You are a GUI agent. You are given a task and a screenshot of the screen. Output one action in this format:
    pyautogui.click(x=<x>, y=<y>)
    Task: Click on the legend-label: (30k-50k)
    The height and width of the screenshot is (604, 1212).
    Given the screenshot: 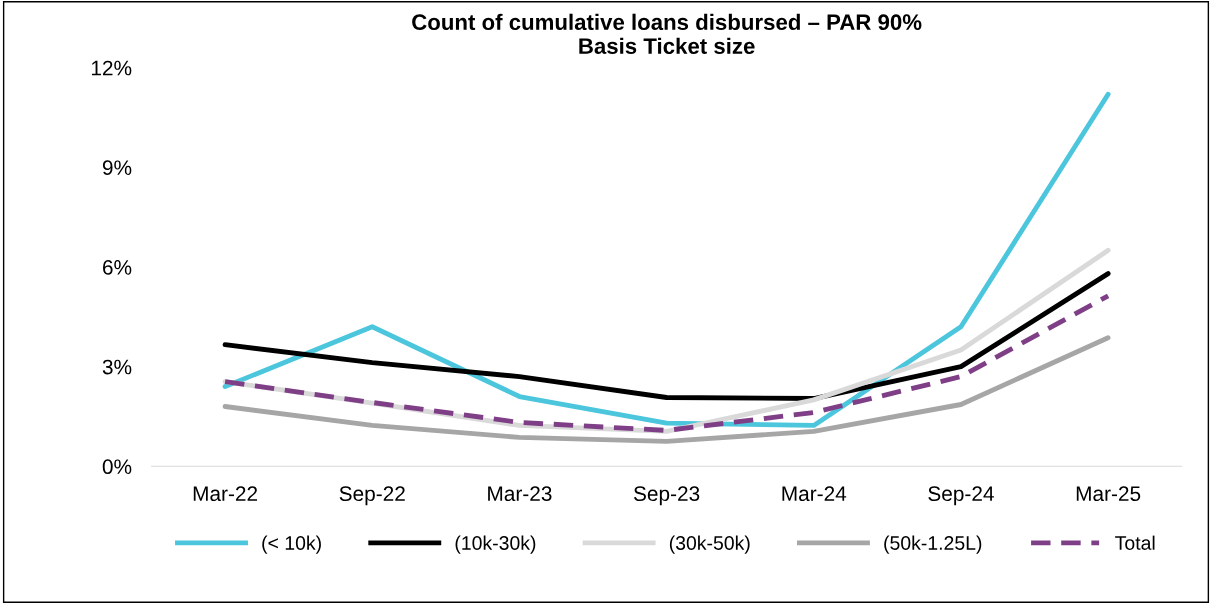 What is the action you would take?
    pyautogui.click(x=709, y=544)
    